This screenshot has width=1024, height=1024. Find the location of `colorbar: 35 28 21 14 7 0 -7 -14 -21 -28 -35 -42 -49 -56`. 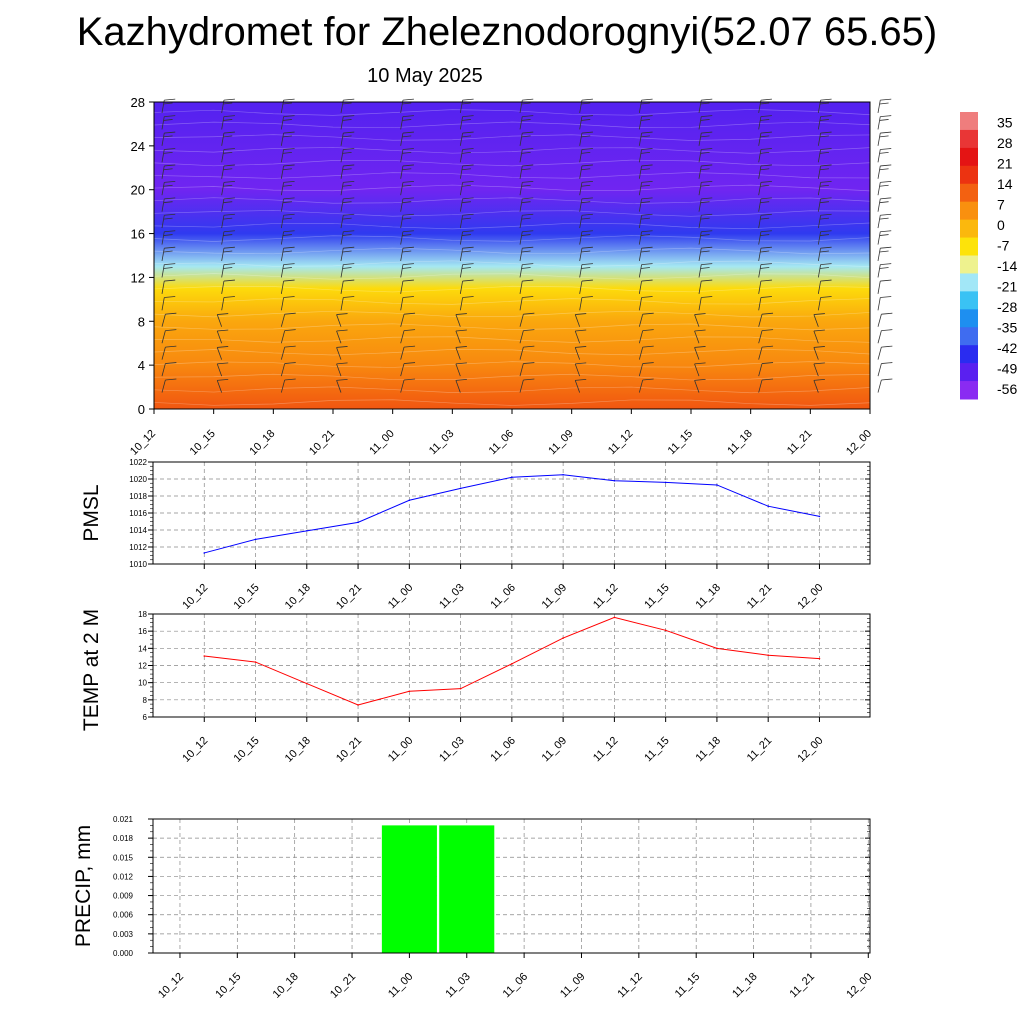

colorbar: 35 28 21 14 7 0 -7 -14 -21 -28 -35 -42 -49 -56 is located at coordinates (988, 256).